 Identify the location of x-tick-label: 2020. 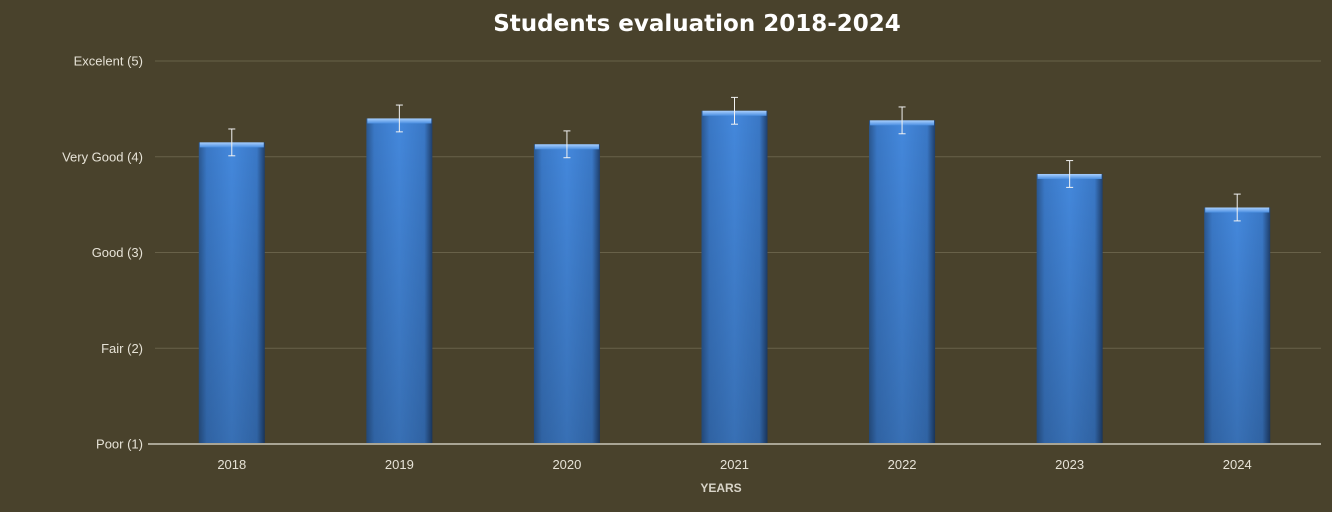
(566, 464).